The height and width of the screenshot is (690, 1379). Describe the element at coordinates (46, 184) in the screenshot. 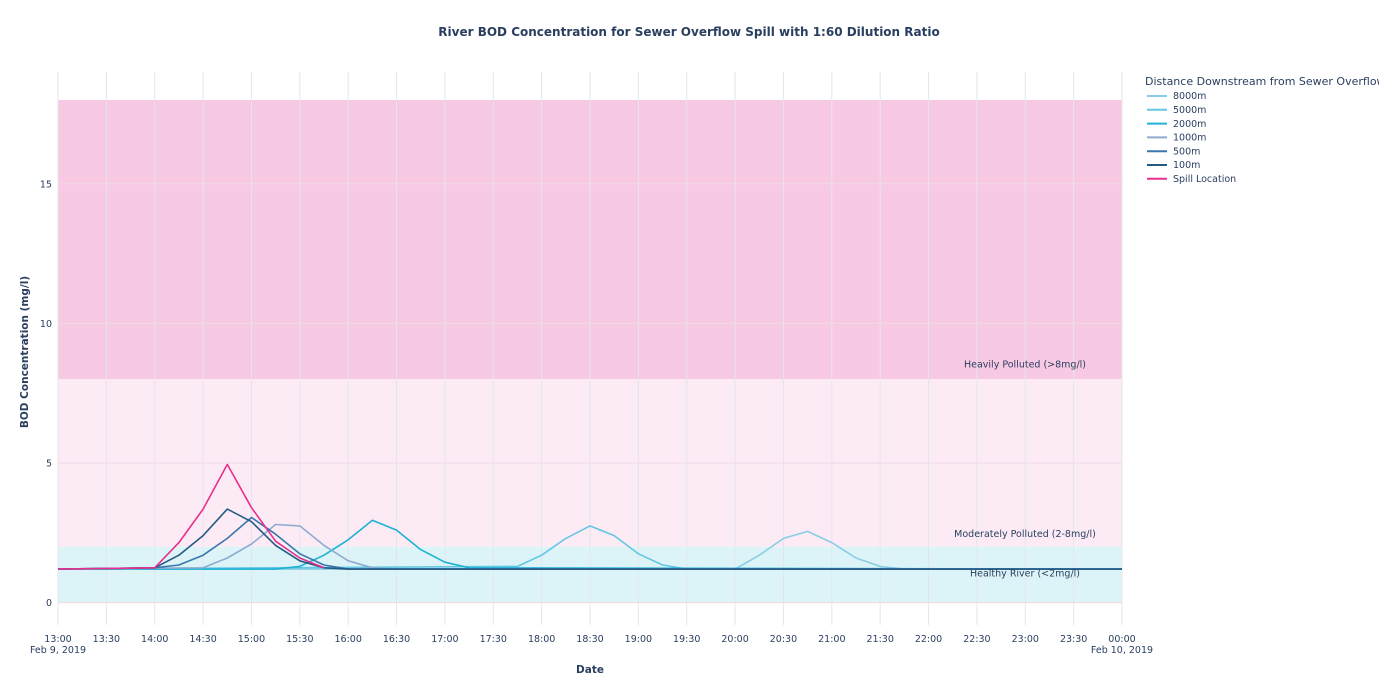

I see `y-tick-label: 15` at that location.